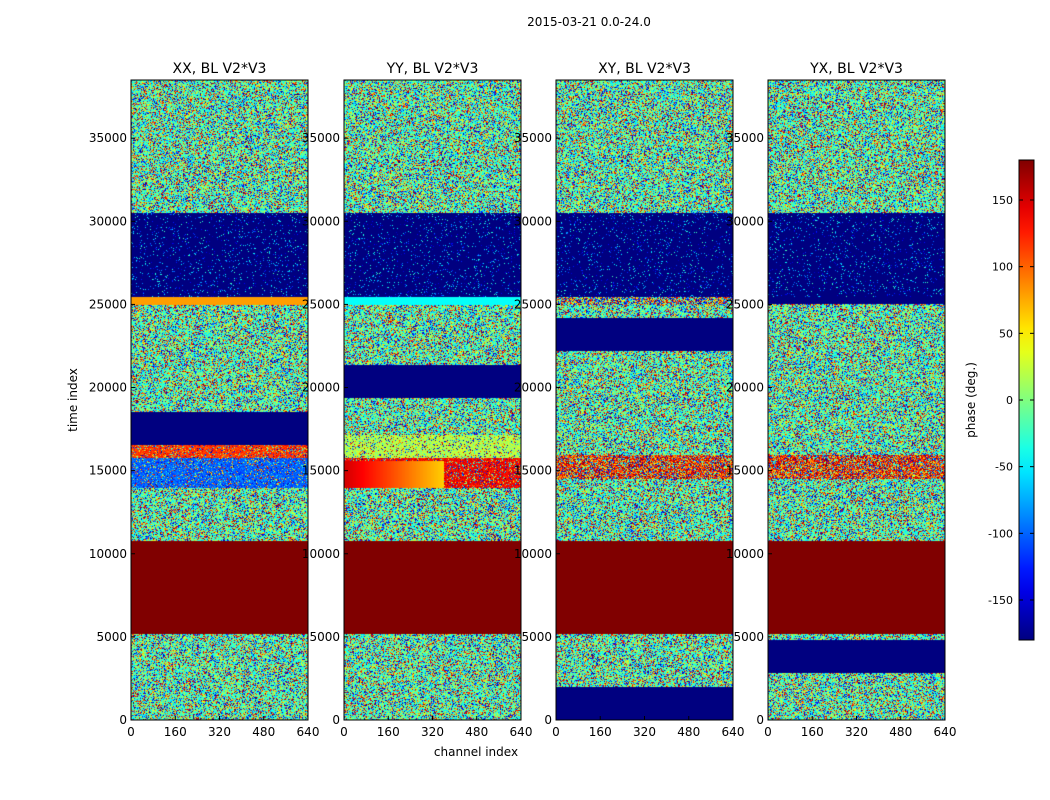  I want to click on colorbar-tick-label: 150, so click(1002, 200).